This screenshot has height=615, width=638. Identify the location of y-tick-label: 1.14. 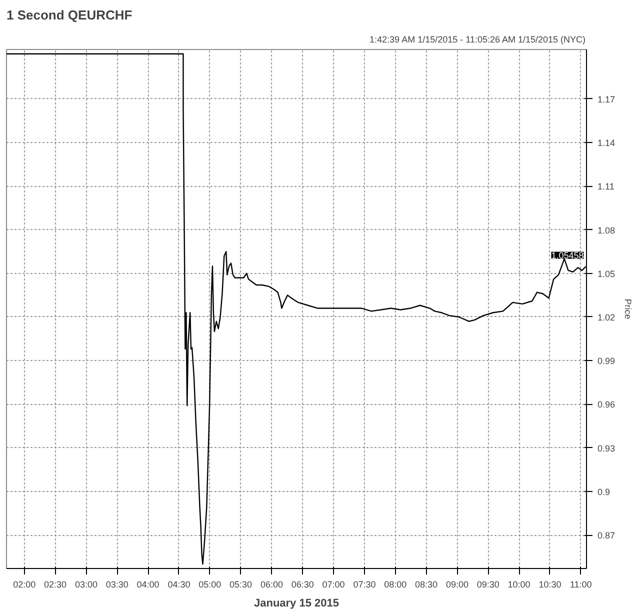
(607, 143).